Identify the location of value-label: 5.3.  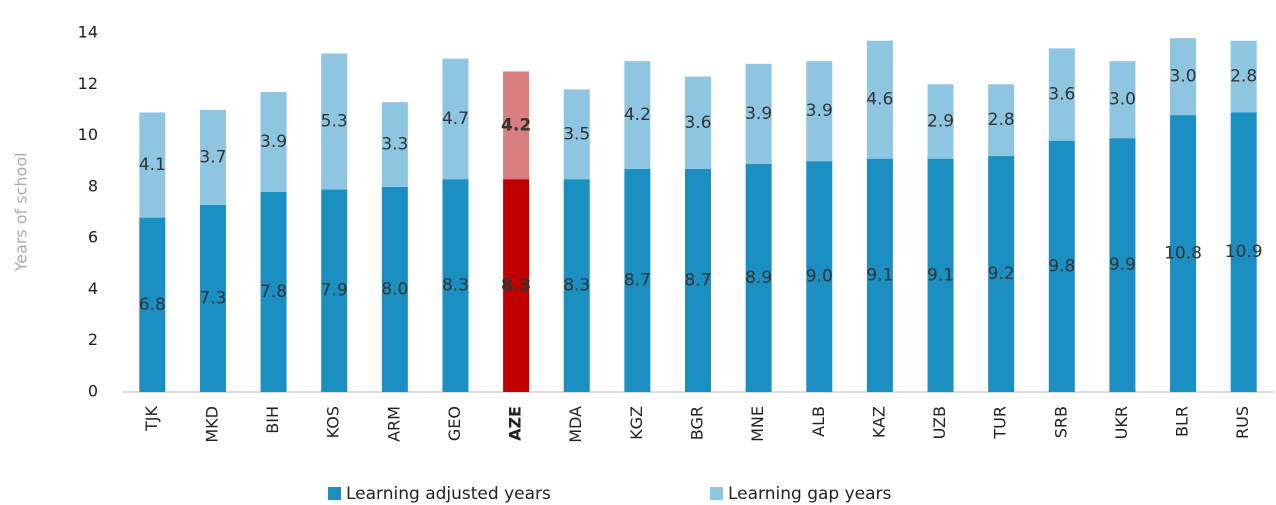
(334, 121).